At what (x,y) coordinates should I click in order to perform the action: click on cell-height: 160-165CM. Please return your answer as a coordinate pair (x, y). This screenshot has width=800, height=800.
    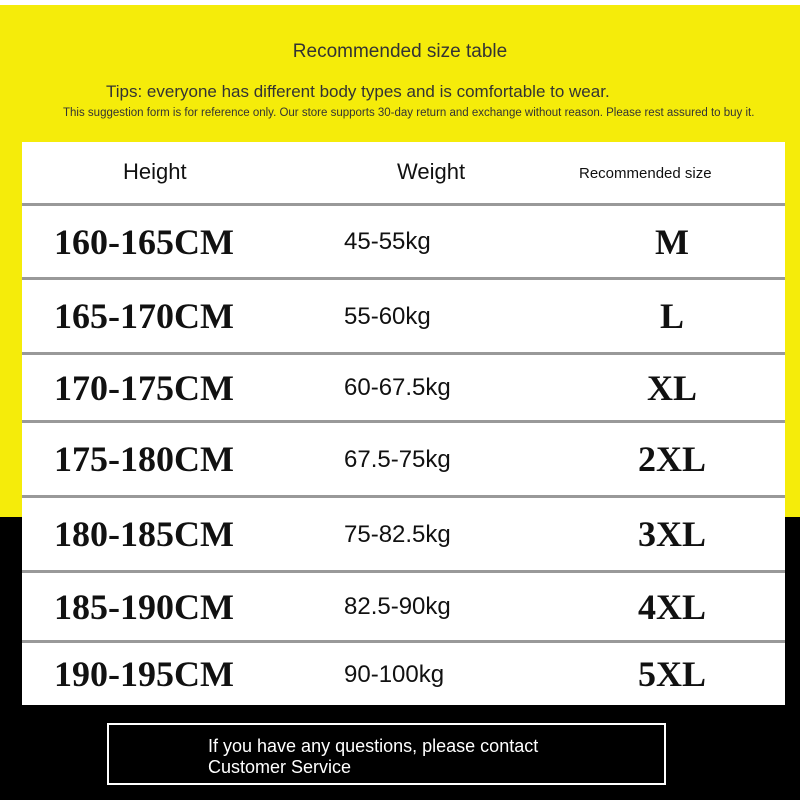
    Looking at the image, I should click on (144, 241).